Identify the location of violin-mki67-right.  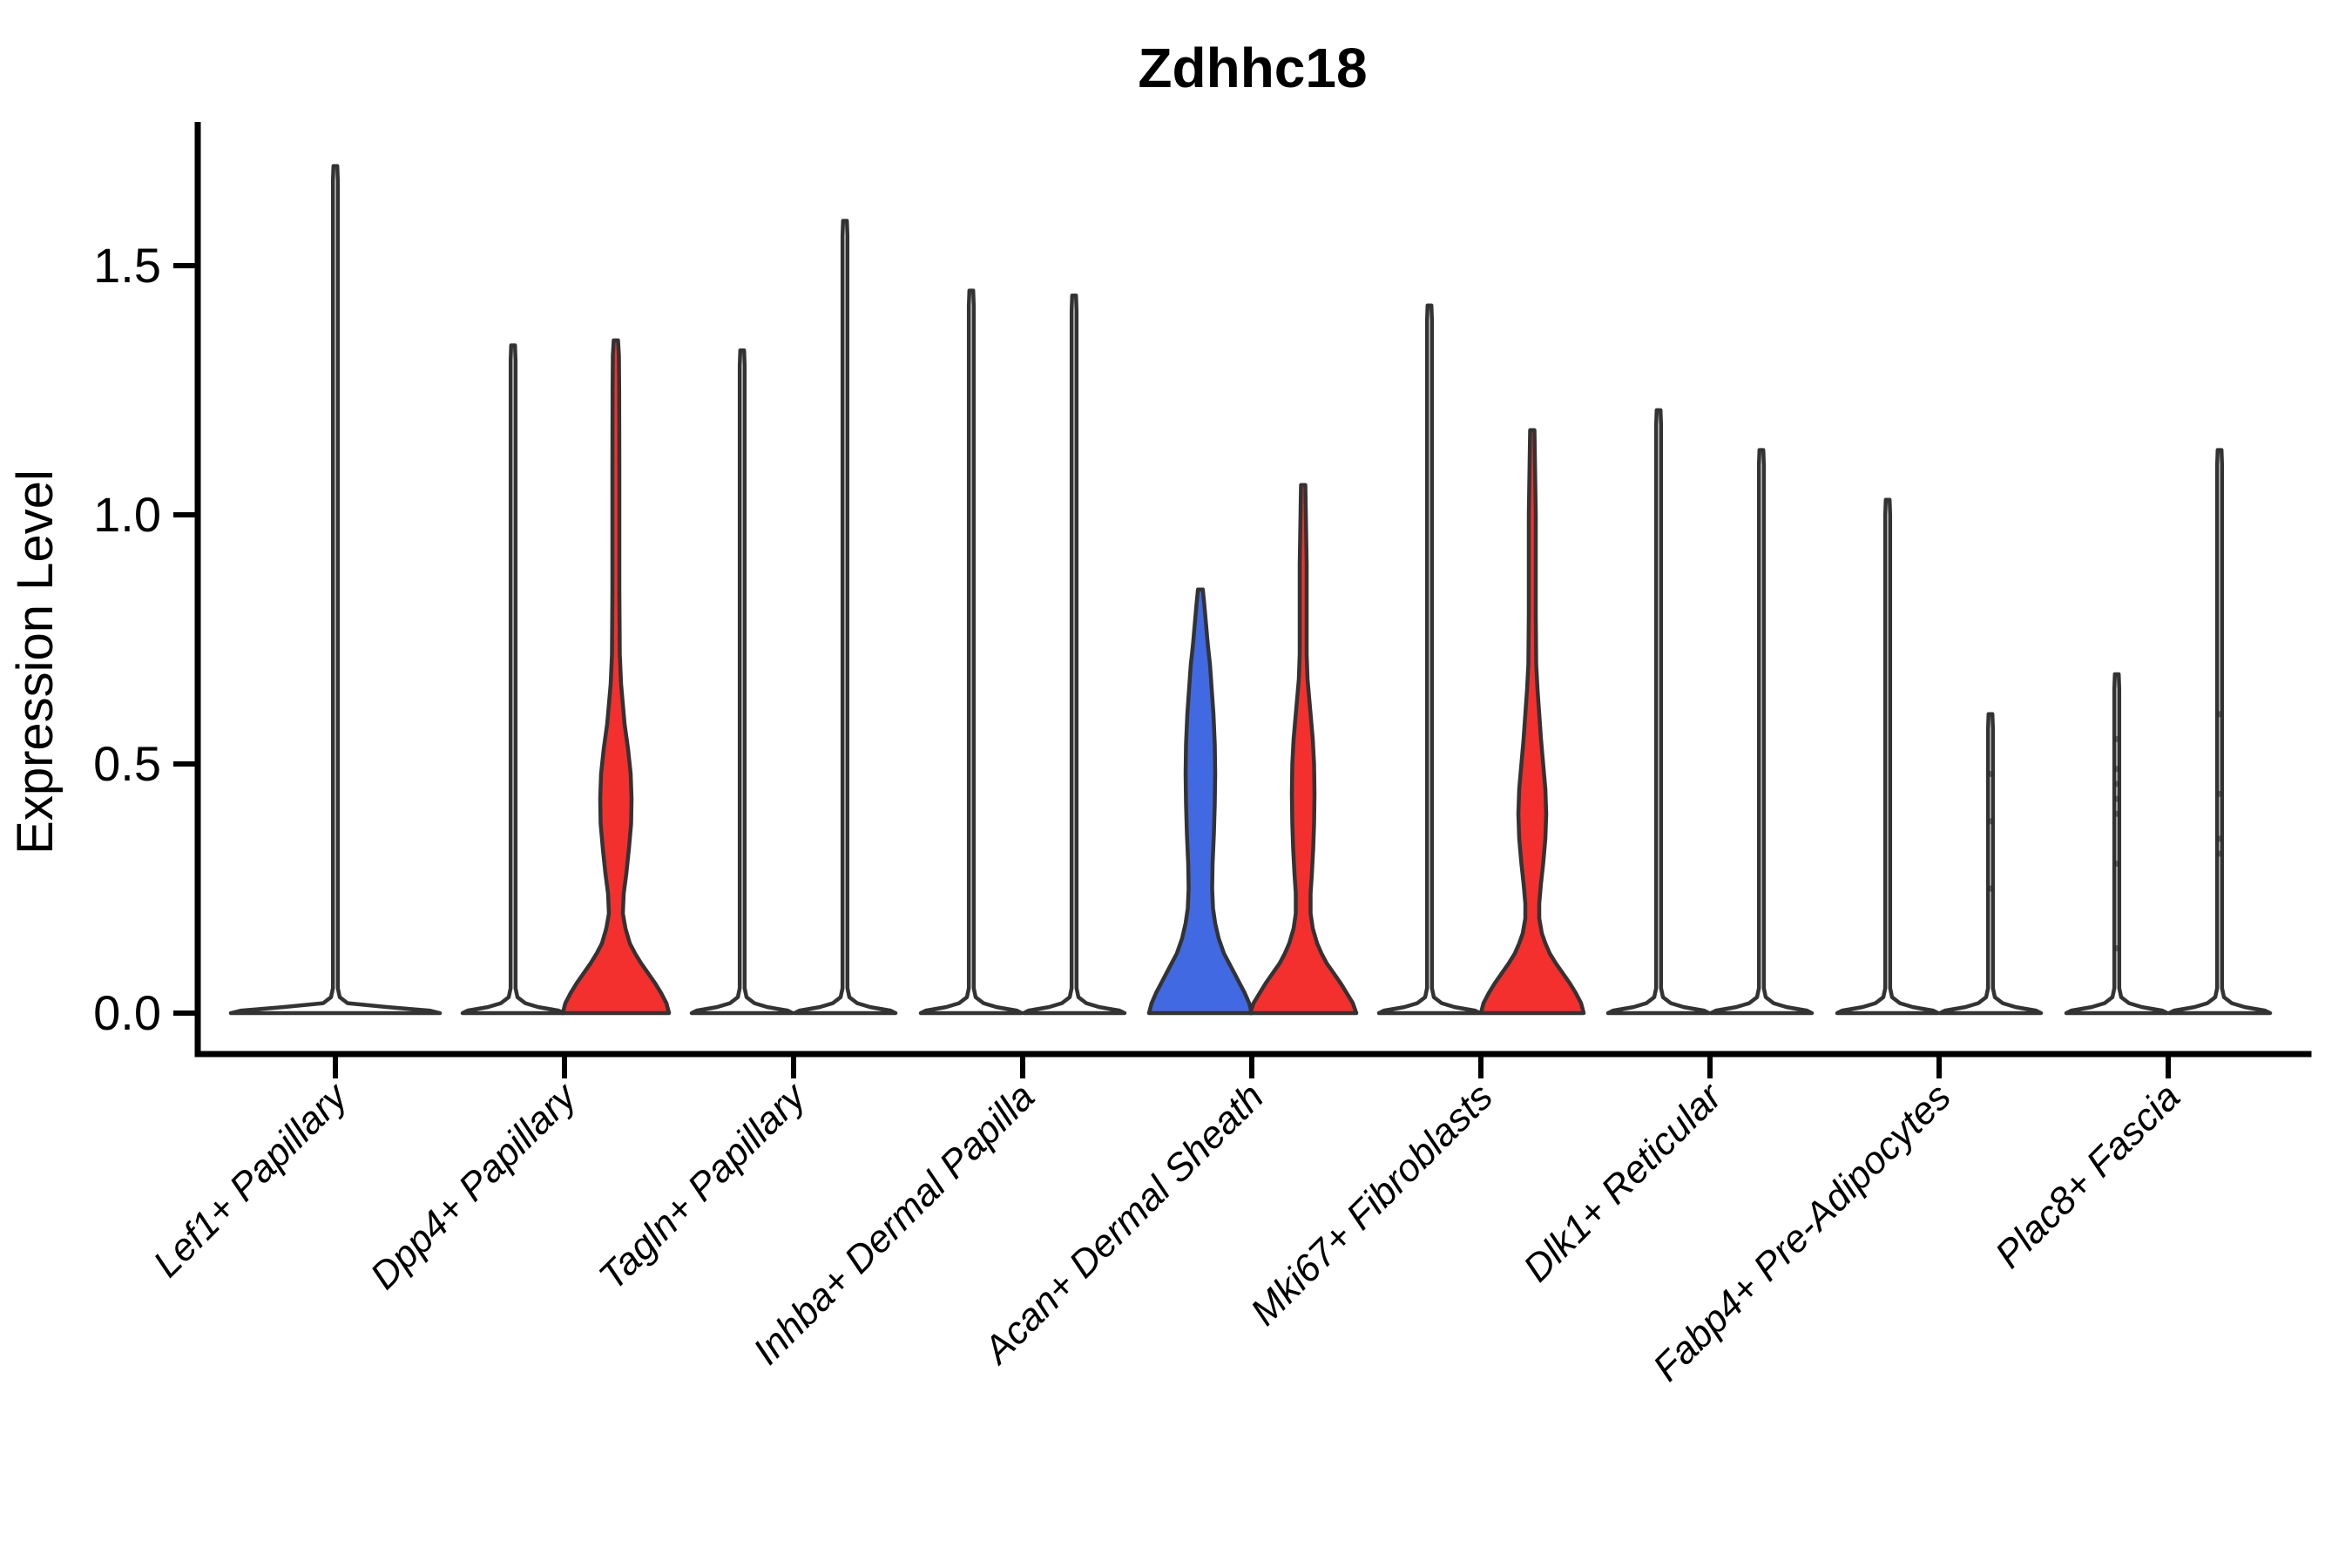
(1532, 722).